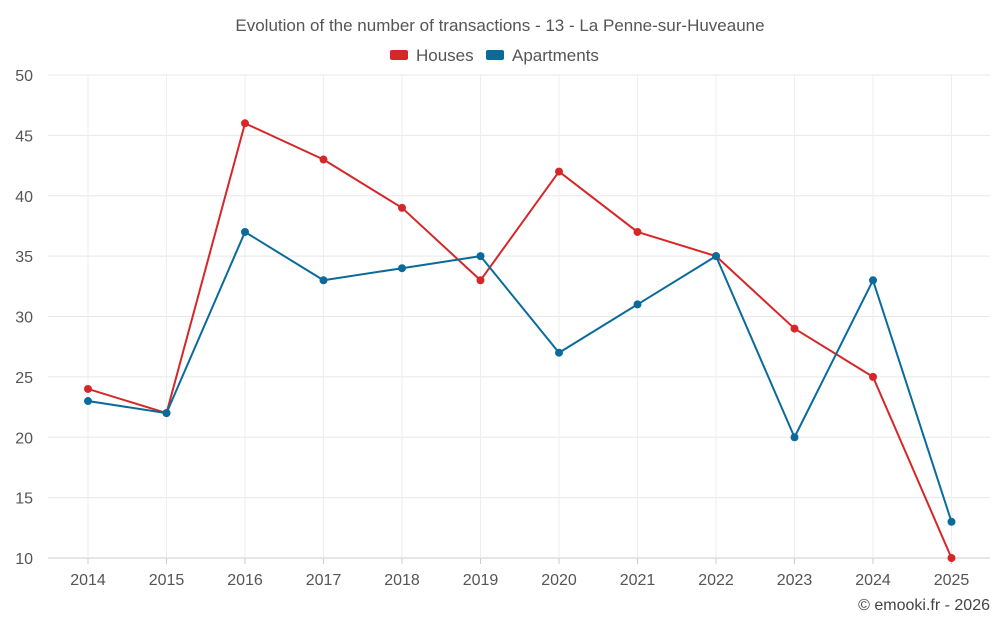 This screenshot has width=1000, height=625. I want to click on credit-text: © emooki.fr - 2026, so click(924, 605).